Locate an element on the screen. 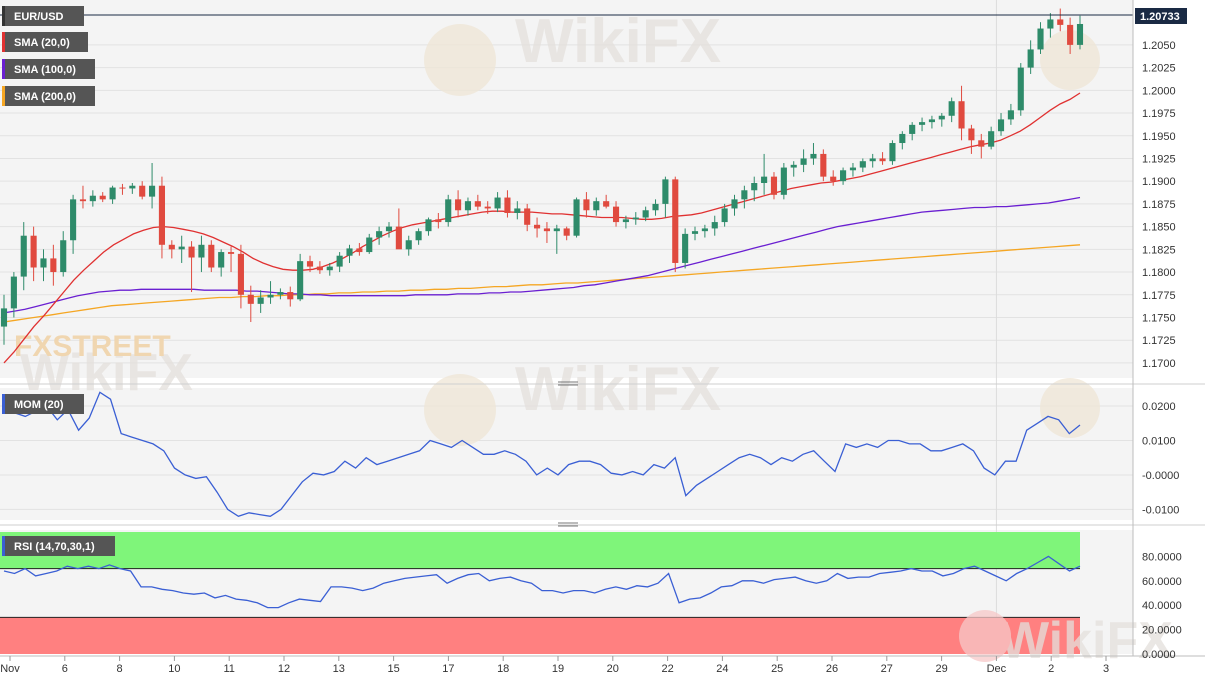 The height and width of the screenshot is (685, 1205). rsi-line-group is located at coordinates (542, 582).